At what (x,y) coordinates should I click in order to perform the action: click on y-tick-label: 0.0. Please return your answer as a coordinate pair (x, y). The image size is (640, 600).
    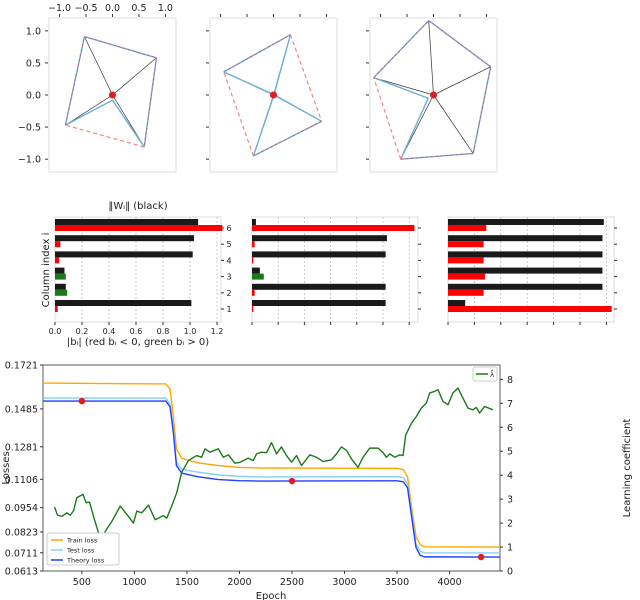
    Looking at the image, I should click on (33, 96).